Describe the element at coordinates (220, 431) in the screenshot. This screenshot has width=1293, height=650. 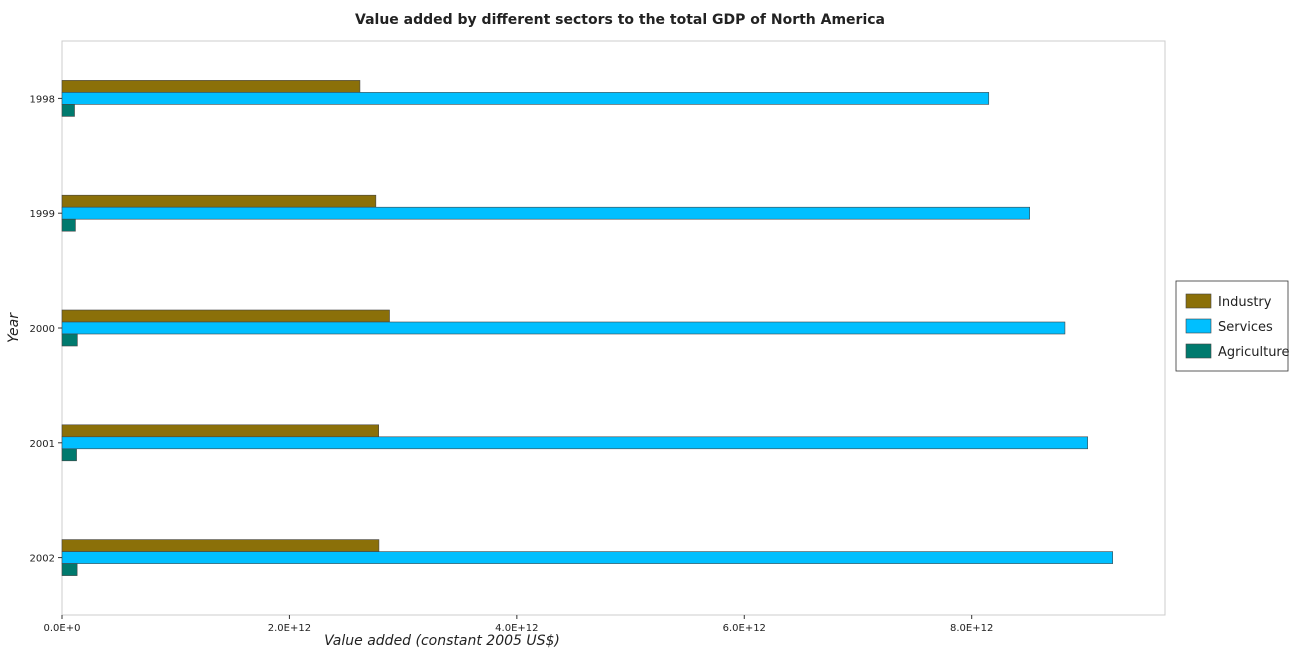
I see `bar-industry-2001` at that location.